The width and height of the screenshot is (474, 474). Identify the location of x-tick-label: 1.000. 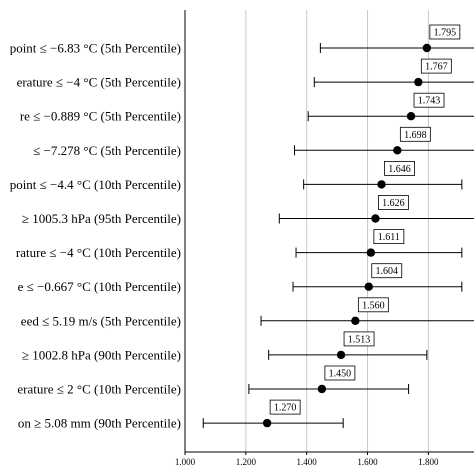
(185, 462).